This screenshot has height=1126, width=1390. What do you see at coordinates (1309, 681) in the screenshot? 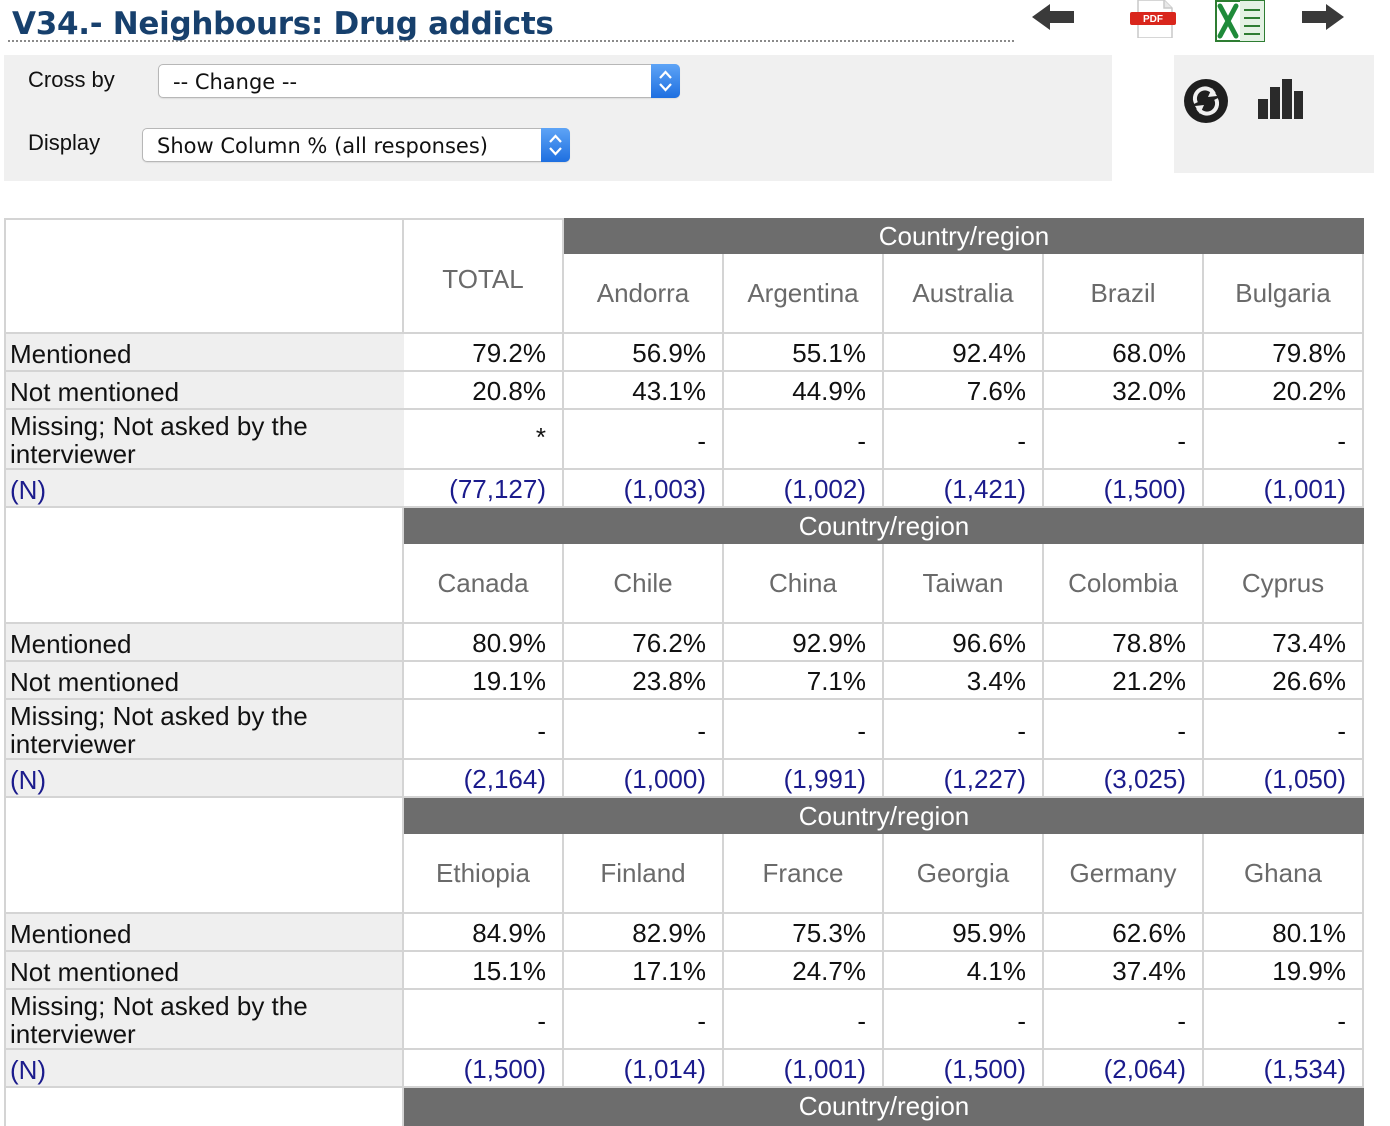
I see `table-cell: 26.6%` at bounding box center [1309, 681].